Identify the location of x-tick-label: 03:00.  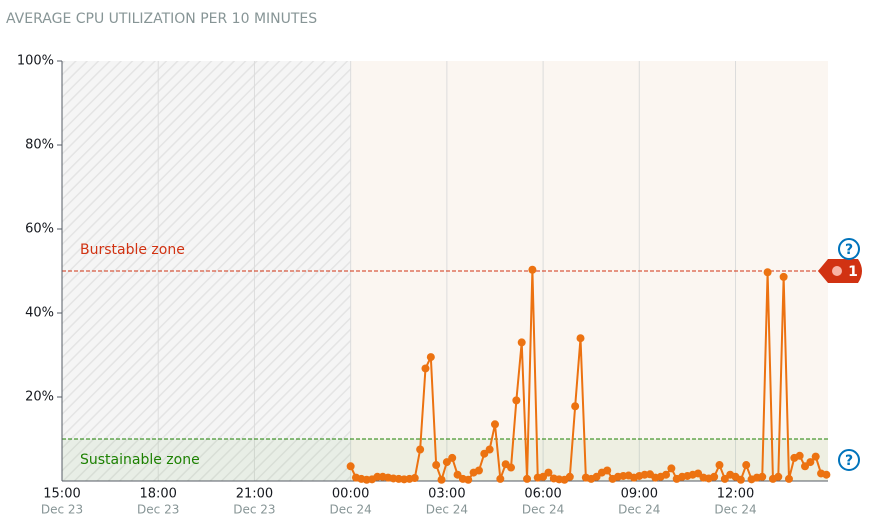
(446, 494).